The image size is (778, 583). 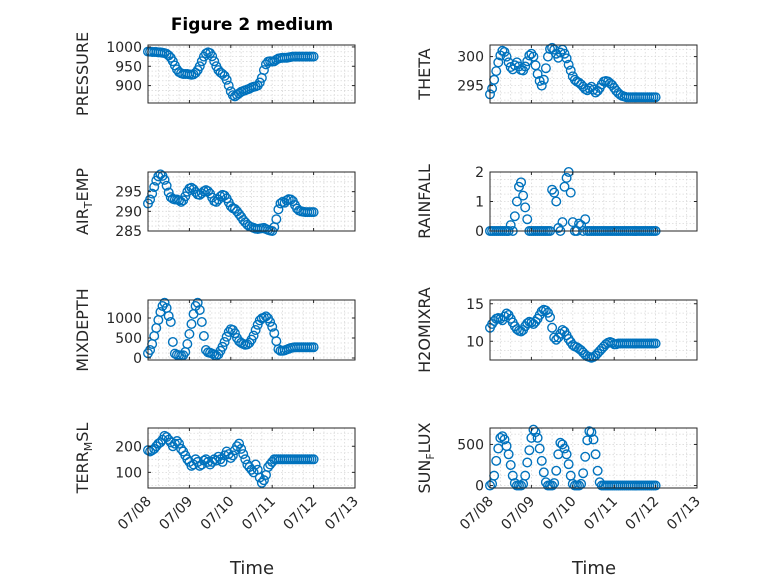 What do you see at coordinates (426, 457) in the screenshot?
I see `y-axis-label: SUNFLUX` at bounding box center [426, 457].